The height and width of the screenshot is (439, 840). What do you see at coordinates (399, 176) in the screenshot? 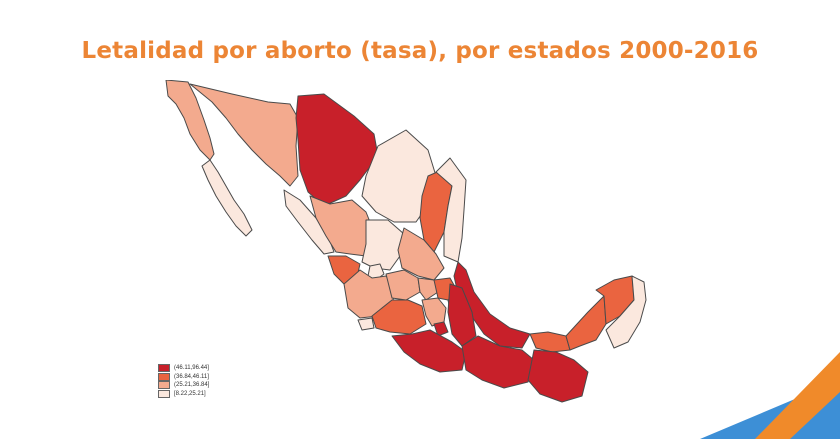
I see `state-coahuila` at bounding box center [399, 176].